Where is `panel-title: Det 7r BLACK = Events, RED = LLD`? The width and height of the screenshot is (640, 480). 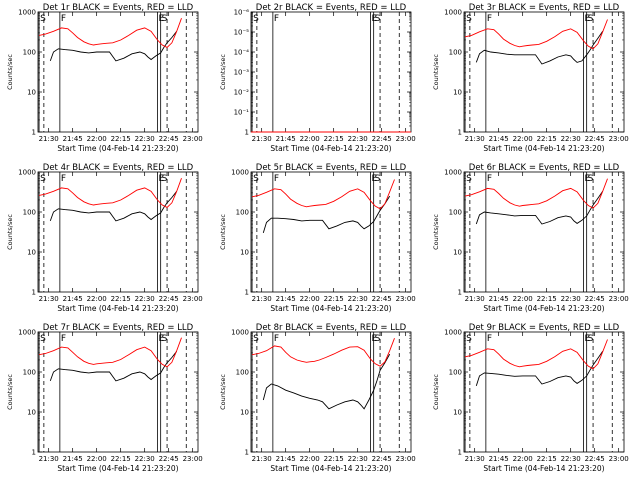
panel-title: Det 7r BLACK = Events, RED = LLD is located at coordinates (118, 328).